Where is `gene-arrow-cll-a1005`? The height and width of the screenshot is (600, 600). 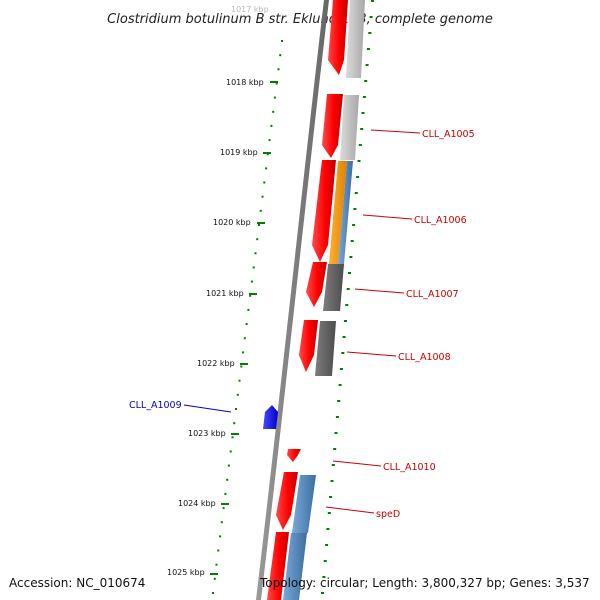 gene-arrow-cll-a1005 is located at coordinates (332, 126).